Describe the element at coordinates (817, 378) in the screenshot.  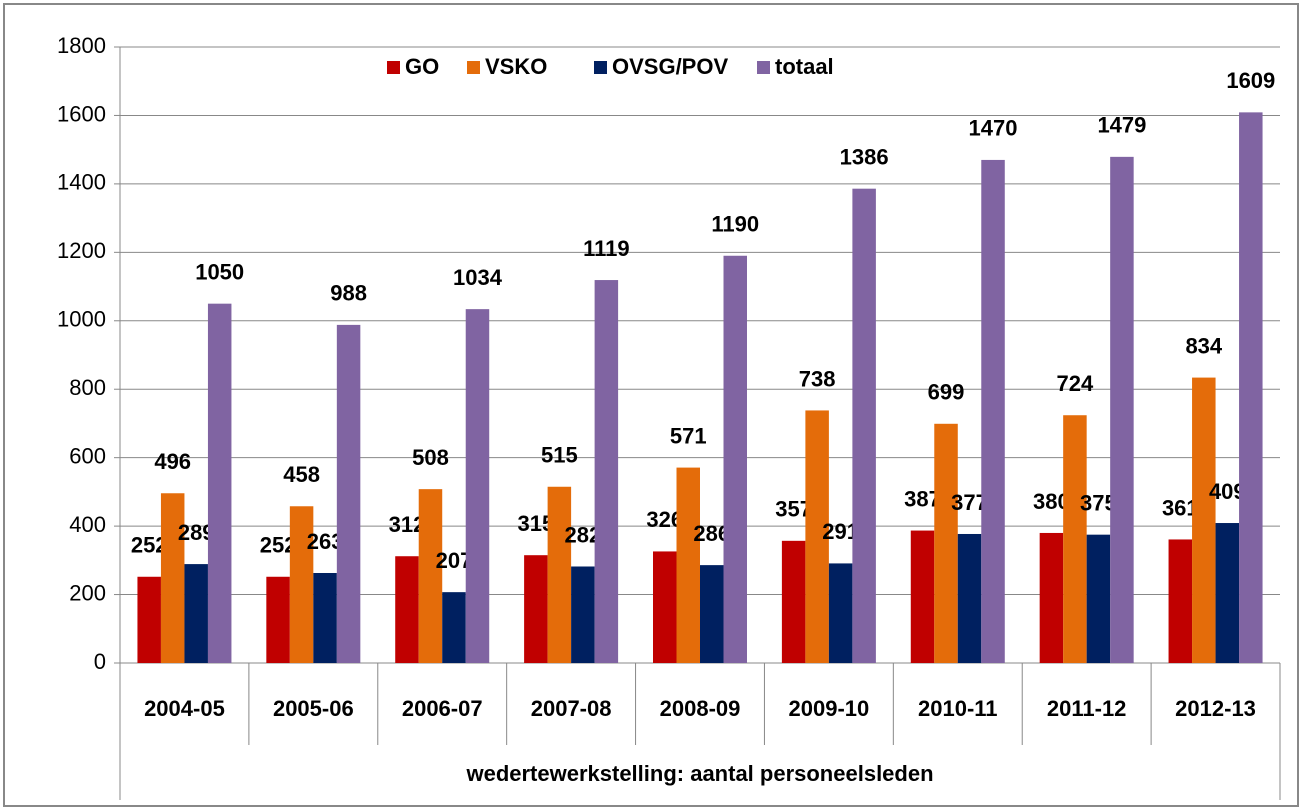
I see `data-label: 738` at that location.